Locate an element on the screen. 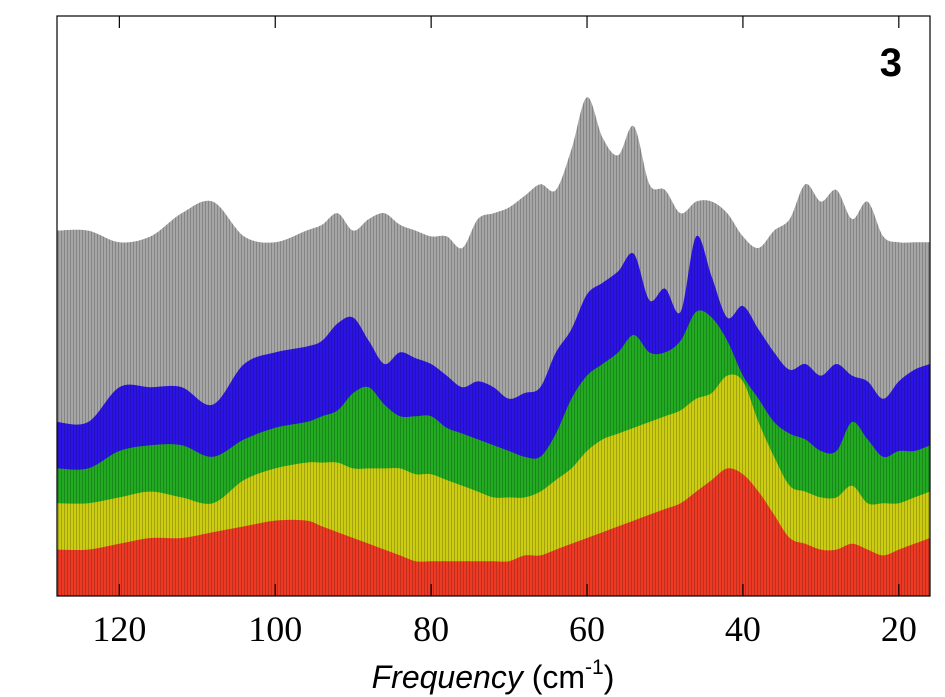 The image size is (945, 697). x-axis-label: Frequency (cm-1) is located at coordinates (493, 675).